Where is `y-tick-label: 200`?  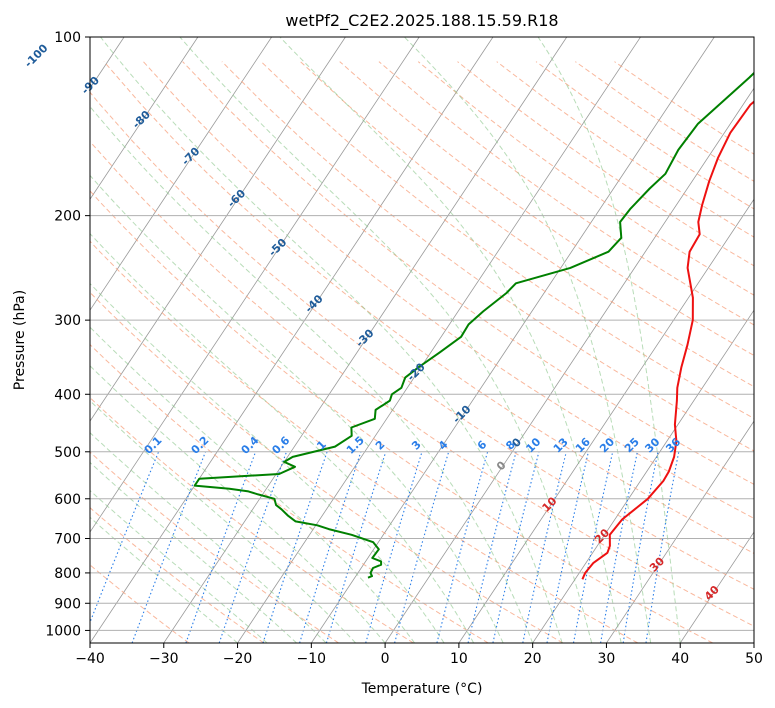
y-tick-label: 200 is located at coordinates (67, 217).